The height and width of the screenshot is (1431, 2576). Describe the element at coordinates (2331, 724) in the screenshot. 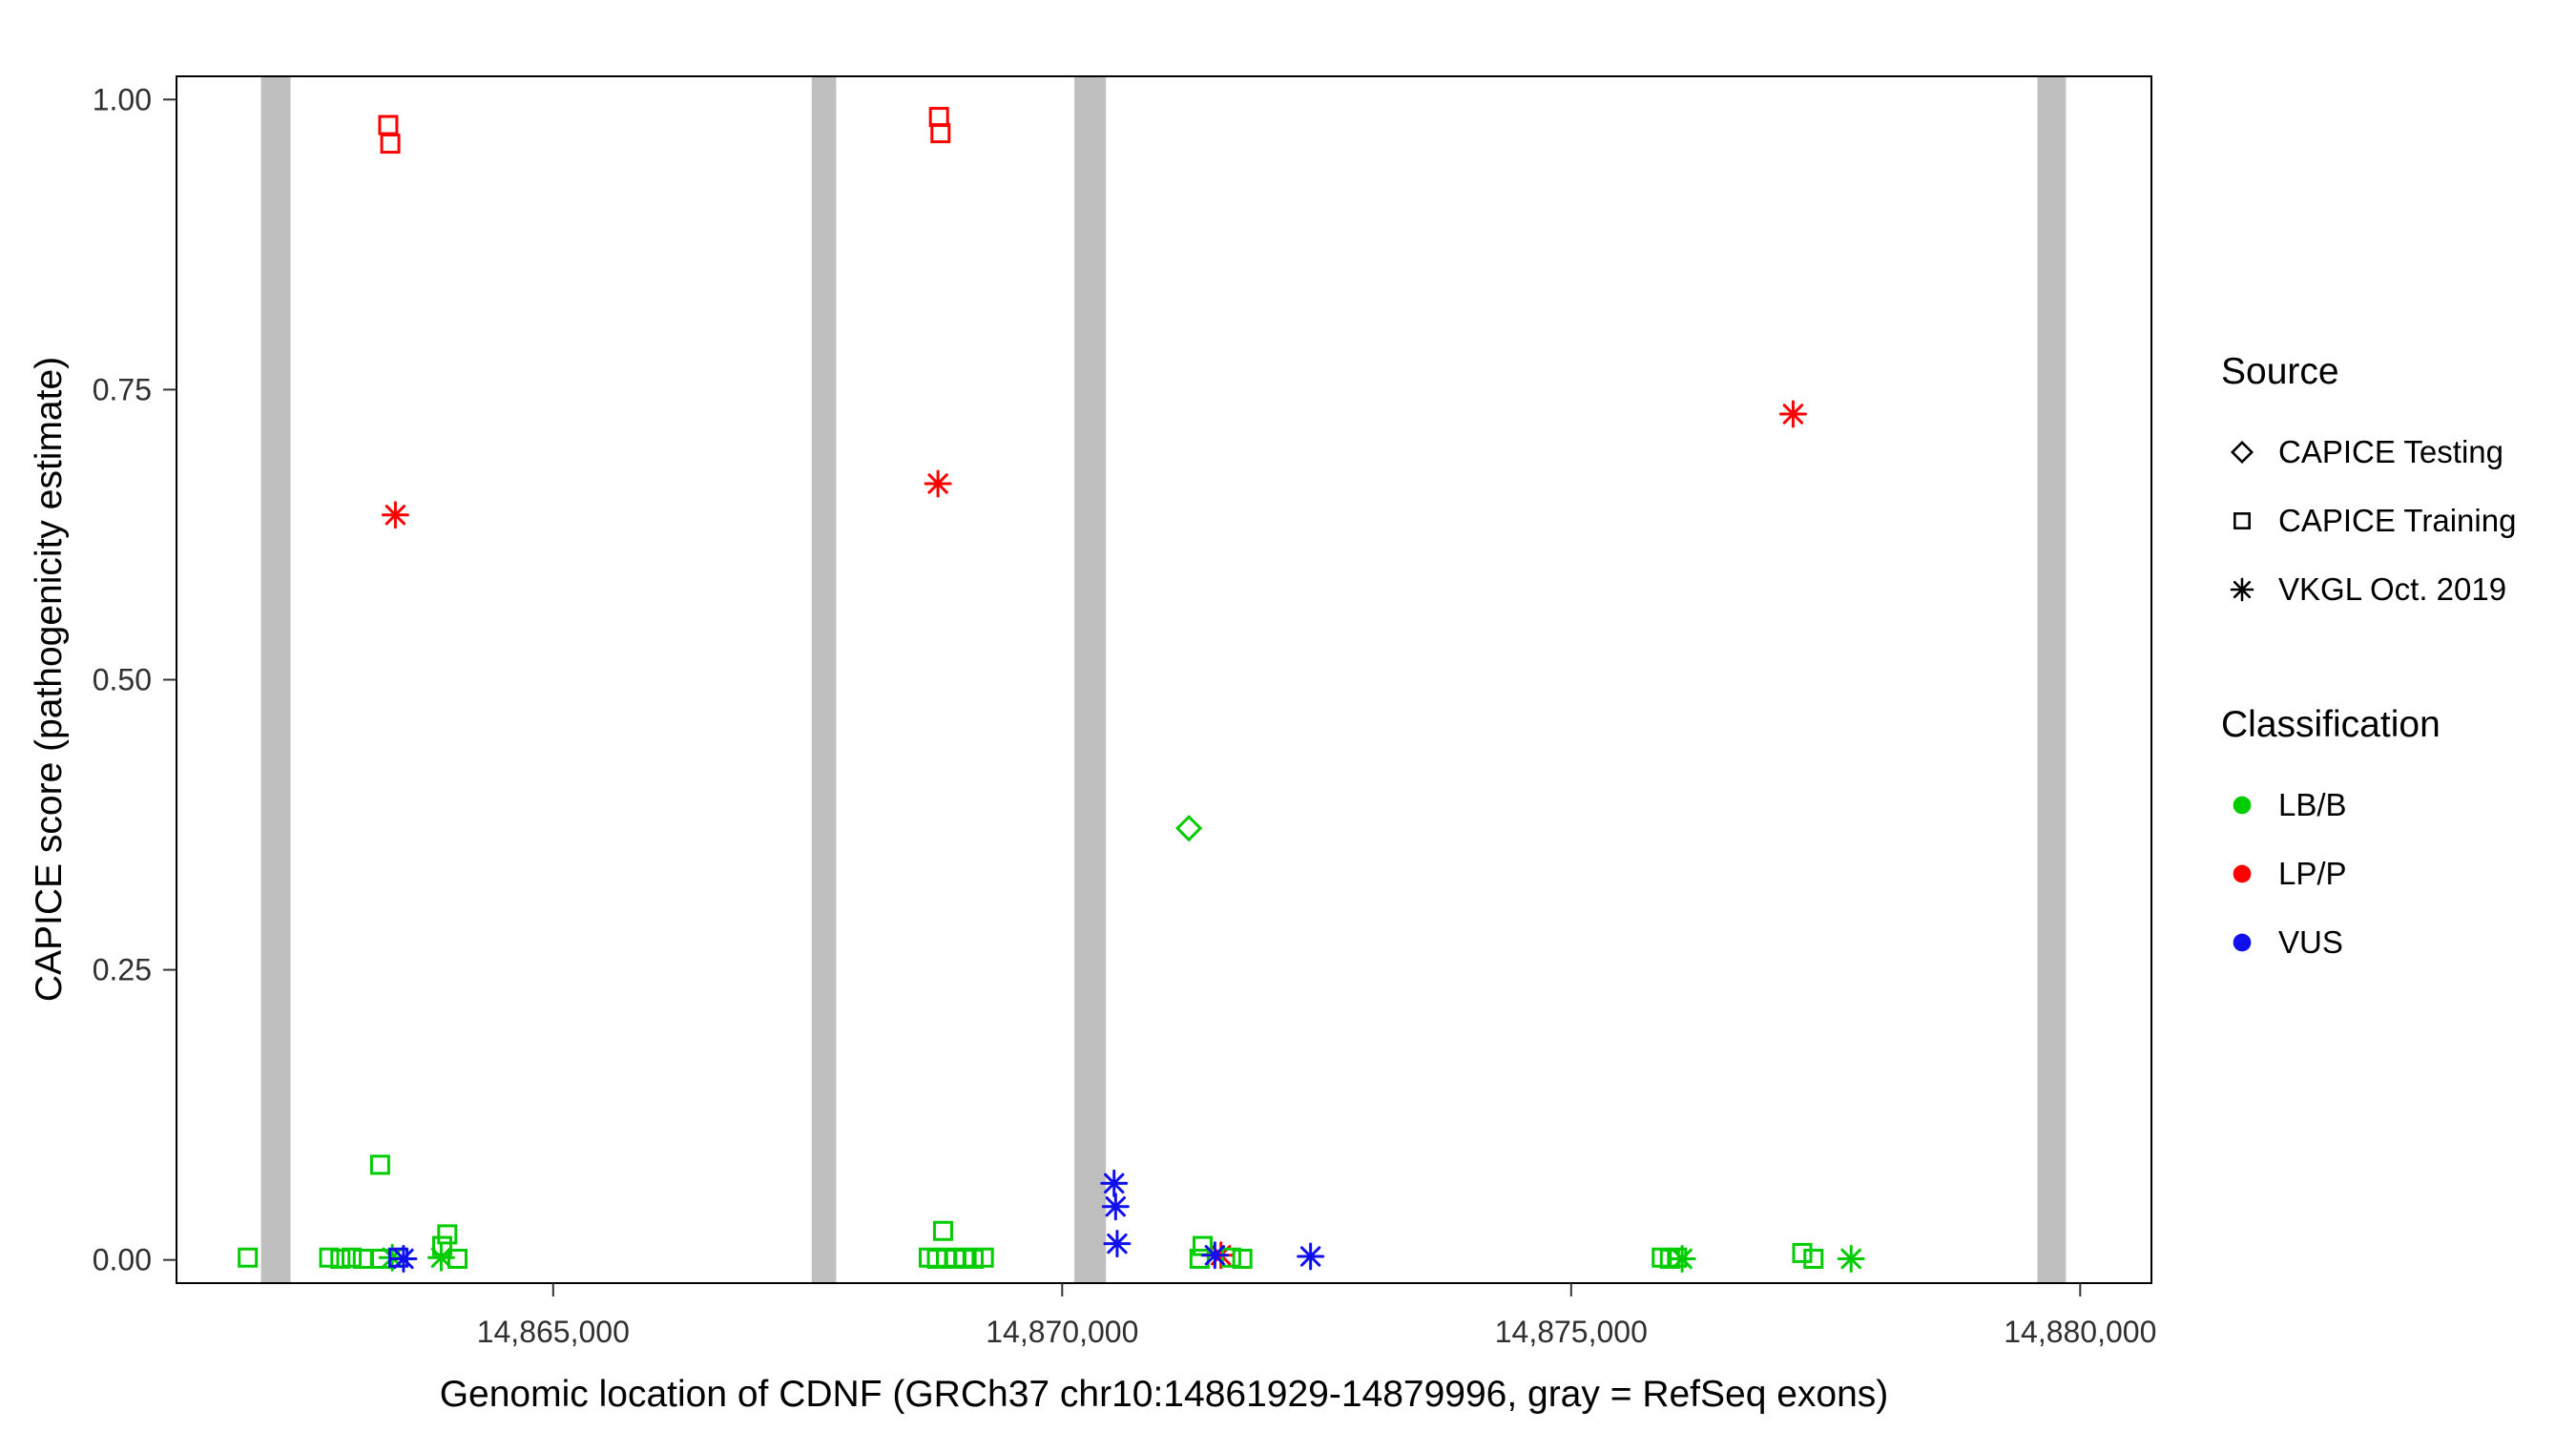

I see `legend-classification-title: Classification` at that location.